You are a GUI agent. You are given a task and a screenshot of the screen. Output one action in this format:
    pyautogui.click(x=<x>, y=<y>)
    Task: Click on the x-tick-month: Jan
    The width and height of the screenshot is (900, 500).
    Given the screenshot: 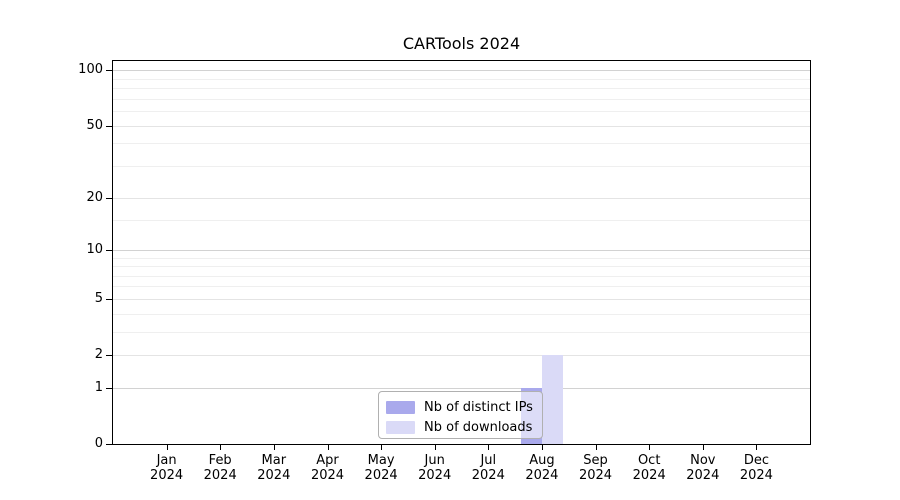 What is the action you would take?
    pyautogui.click(x=166, y=460)
    